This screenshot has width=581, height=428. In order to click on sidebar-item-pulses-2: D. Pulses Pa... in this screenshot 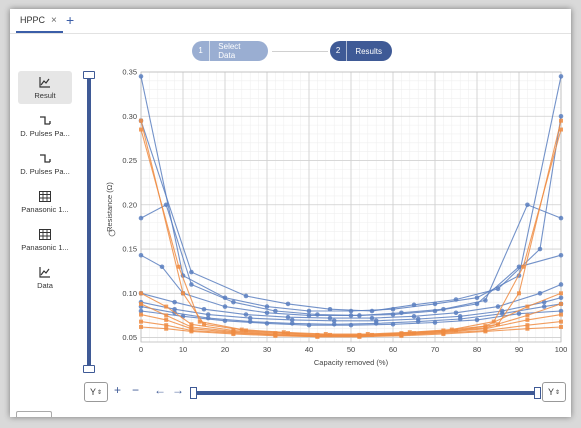, I will do `click(45, 163)`.